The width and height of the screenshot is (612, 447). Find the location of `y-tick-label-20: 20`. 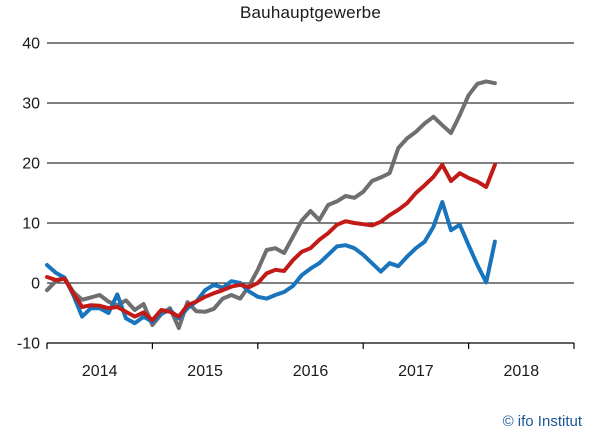

y-tick-label-20: 20 is located at coordinates (31, 164).